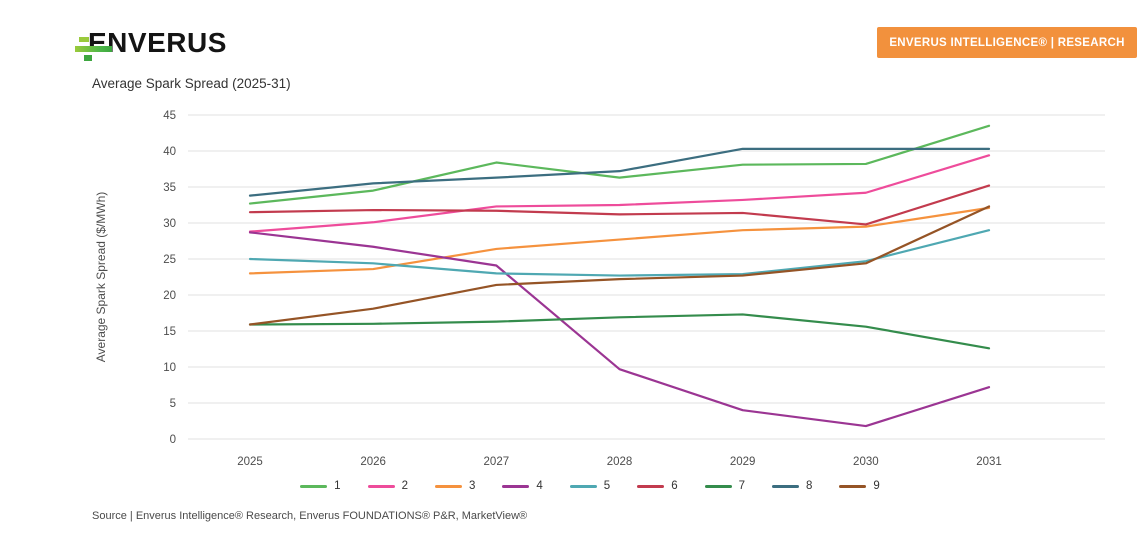 The height and width of the screenshot is (549, 1147). Describe the element at coordinates (1007, 42) in the screenshot. I see `intelligence-research-badge: ENVERUS INTELLIGENCE® | RESEARCH` at that location.